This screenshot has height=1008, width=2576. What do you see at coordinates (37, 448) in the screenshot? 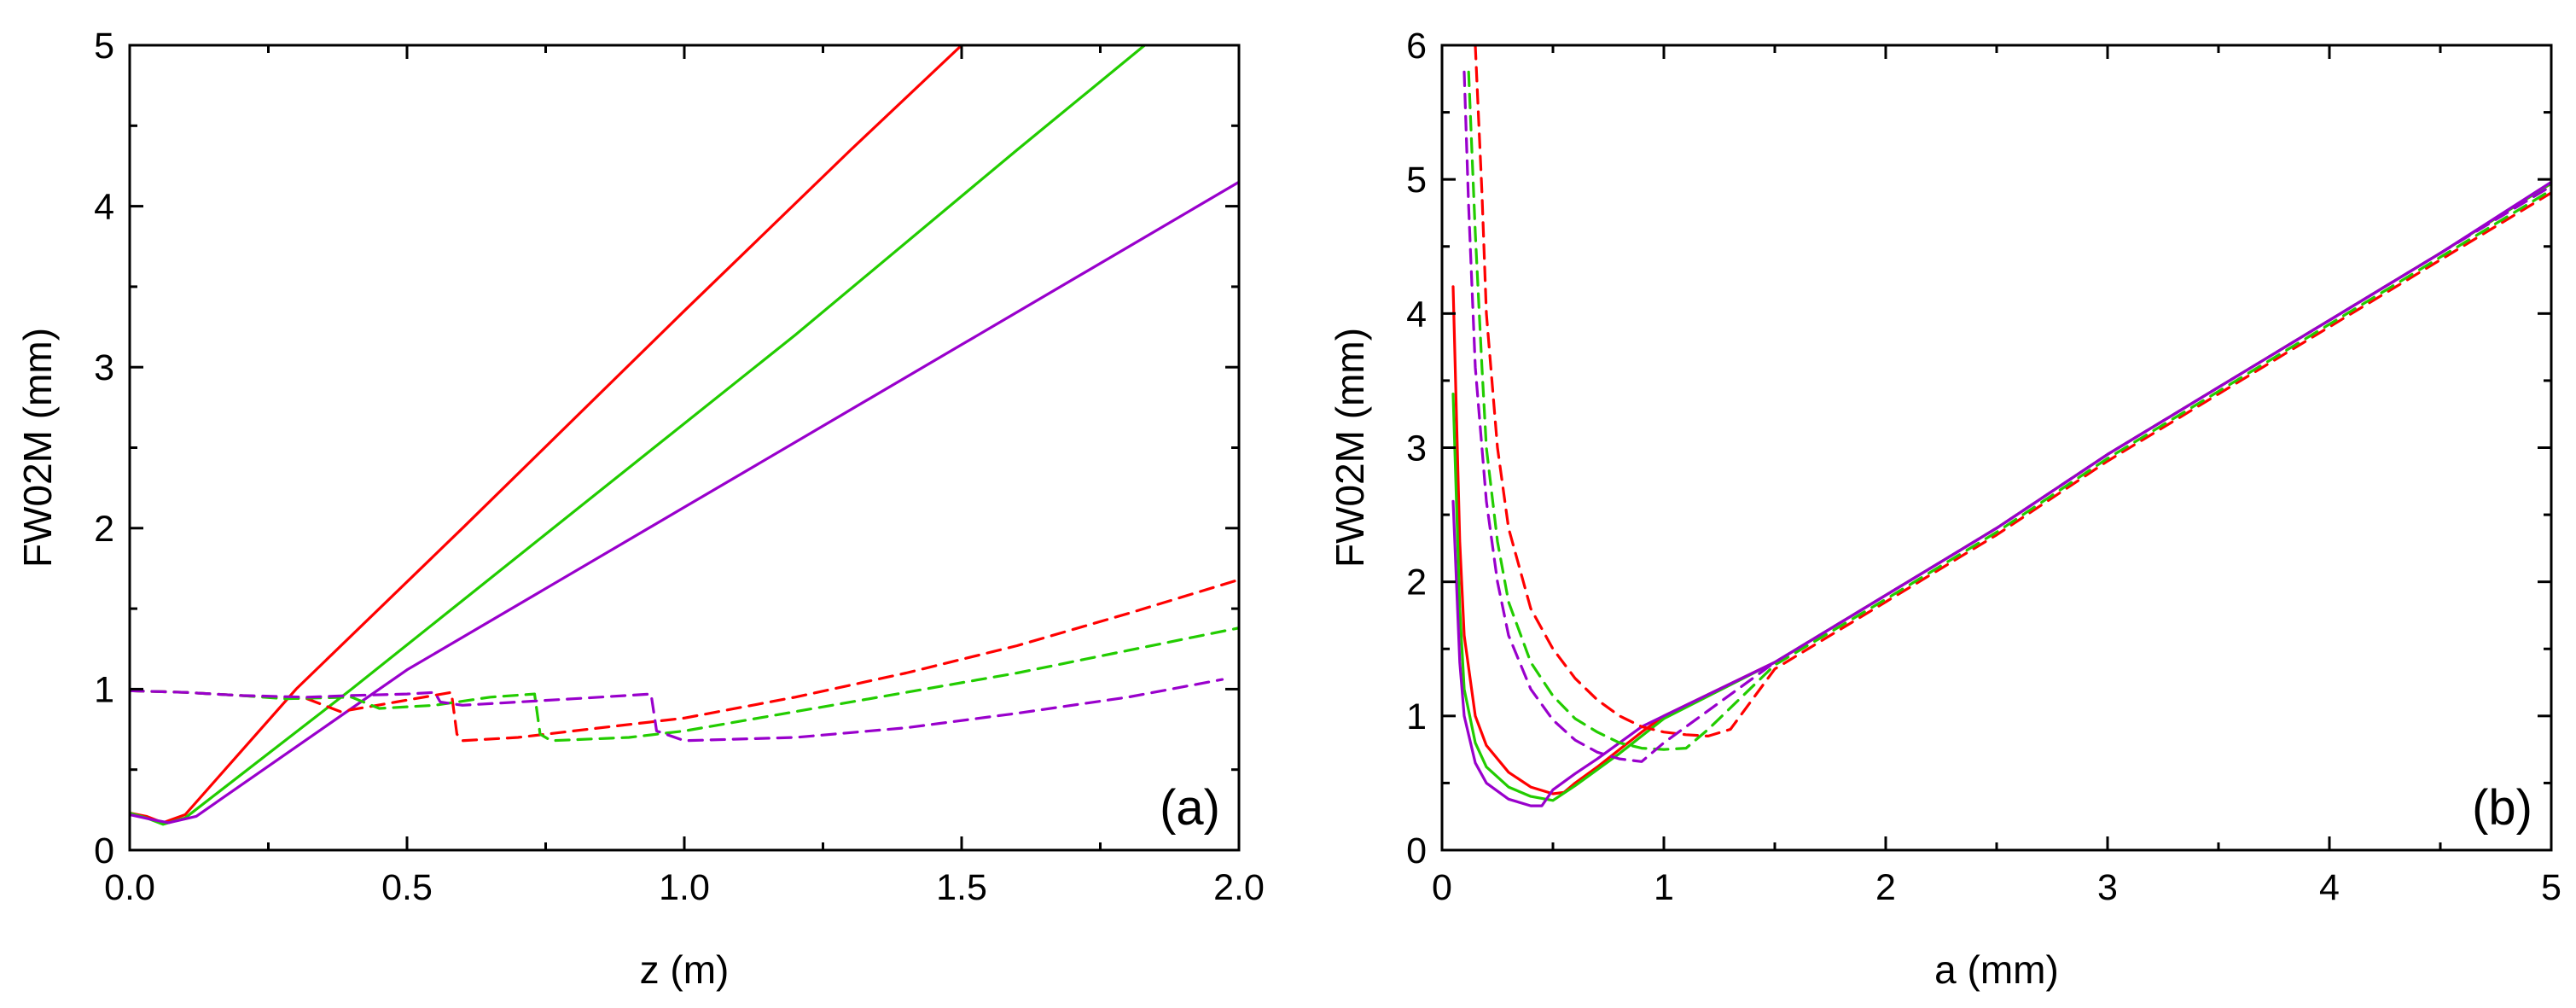
I see `a-y-axis-title: FW02M (mm)` at bounding box center [37, 448].